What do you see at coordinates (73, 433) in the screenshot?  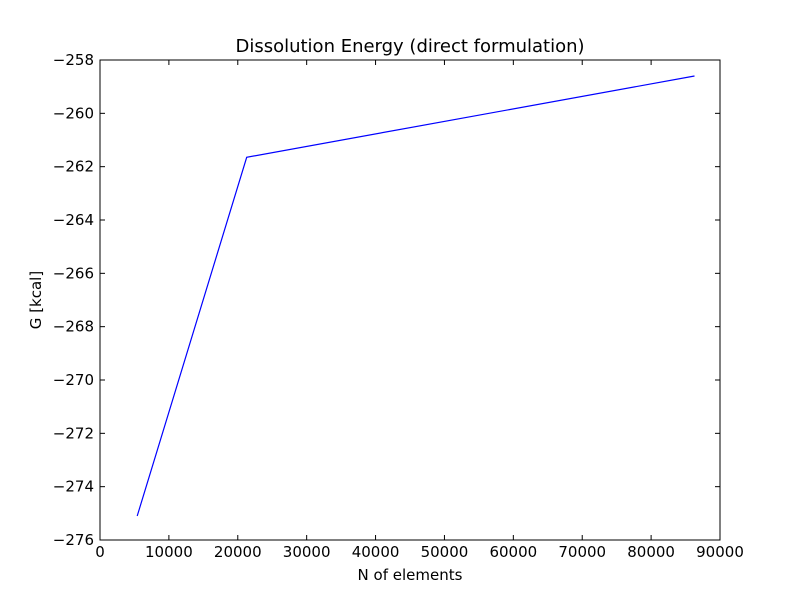 I see `y-tick-label: −272` at bounding box center [73, 433].